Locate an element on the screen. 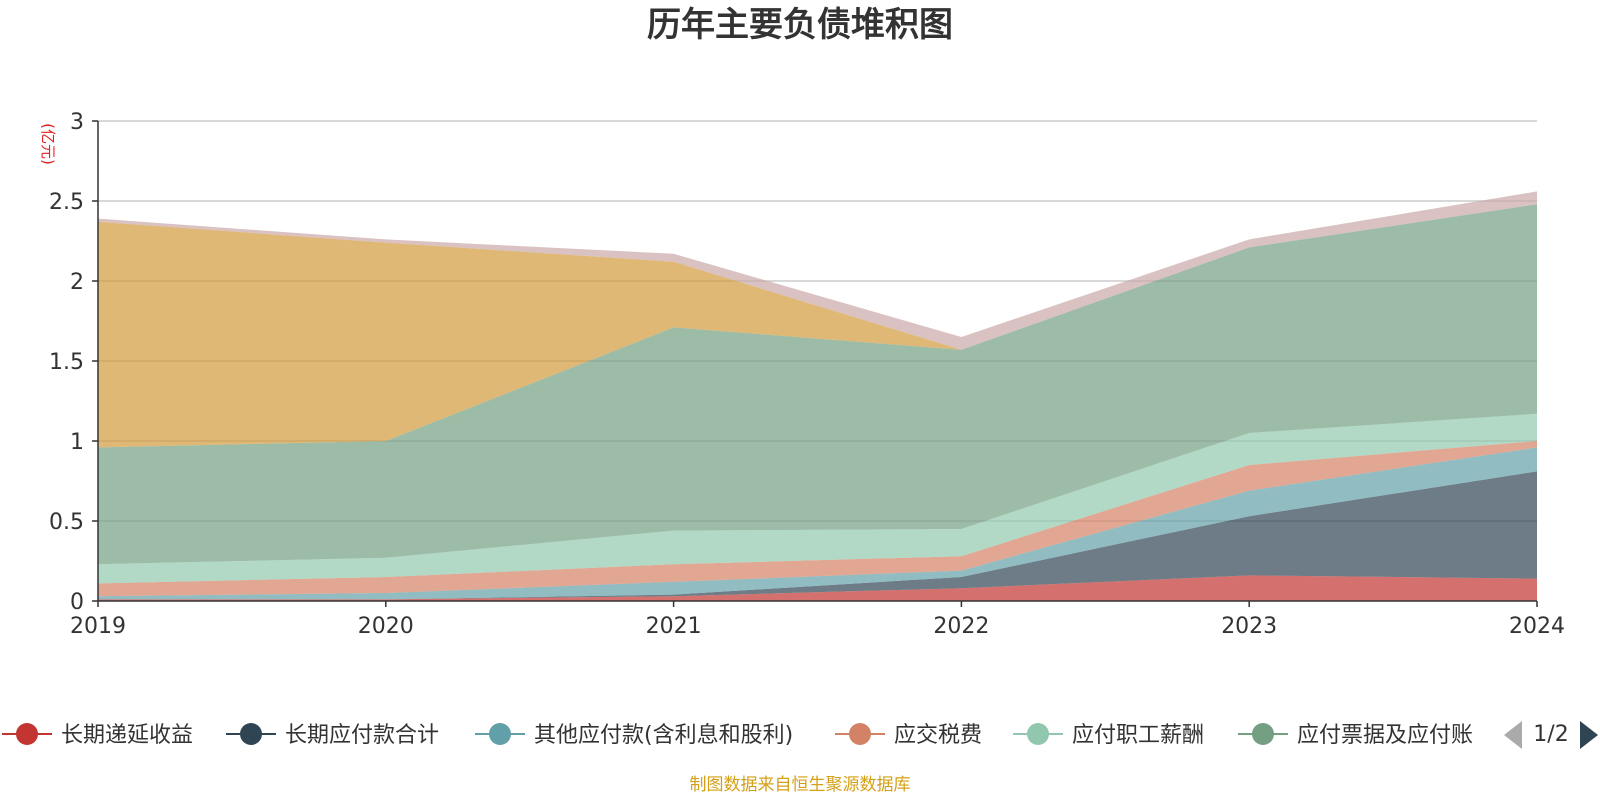  legend-label: 长期递延收益 is located at coordinates (127, 735).